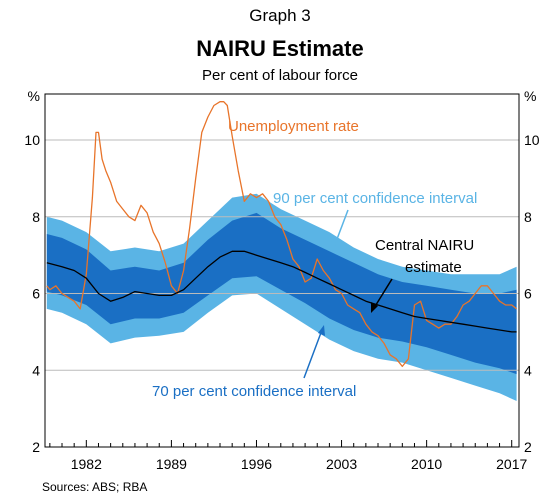 This screenshot has width=560, height=500. Describe the element at coordinates (36, 217) in the screenshot. I see `y-tick-left-8: 8` at that location.